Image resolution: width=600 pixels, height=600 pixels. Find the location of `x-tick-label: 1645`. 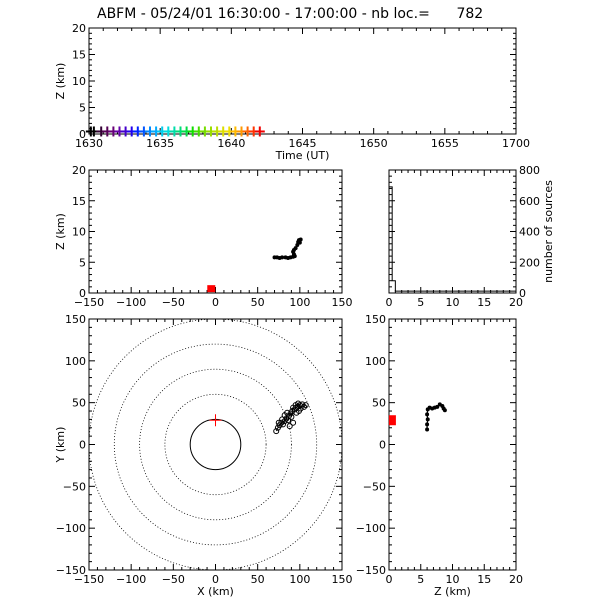

x-tick-label: 1645 is located at coordinates (303, 143).